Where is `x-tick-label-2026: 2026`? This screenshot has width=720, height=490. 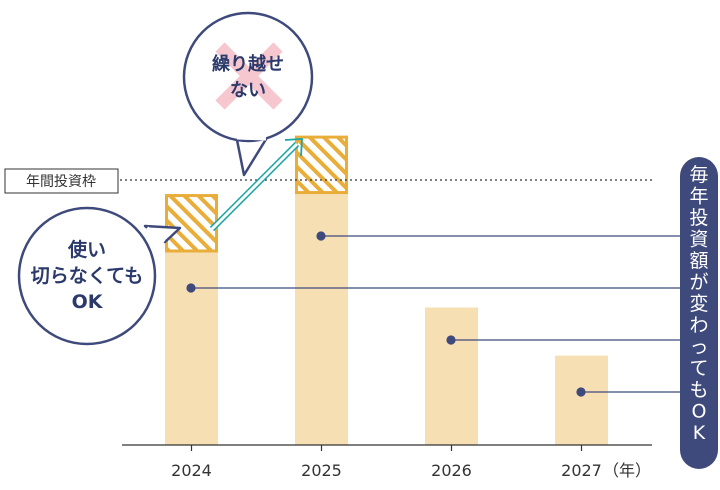 x-tick-label-2026: 2026 is located at coordinates (451, 470).